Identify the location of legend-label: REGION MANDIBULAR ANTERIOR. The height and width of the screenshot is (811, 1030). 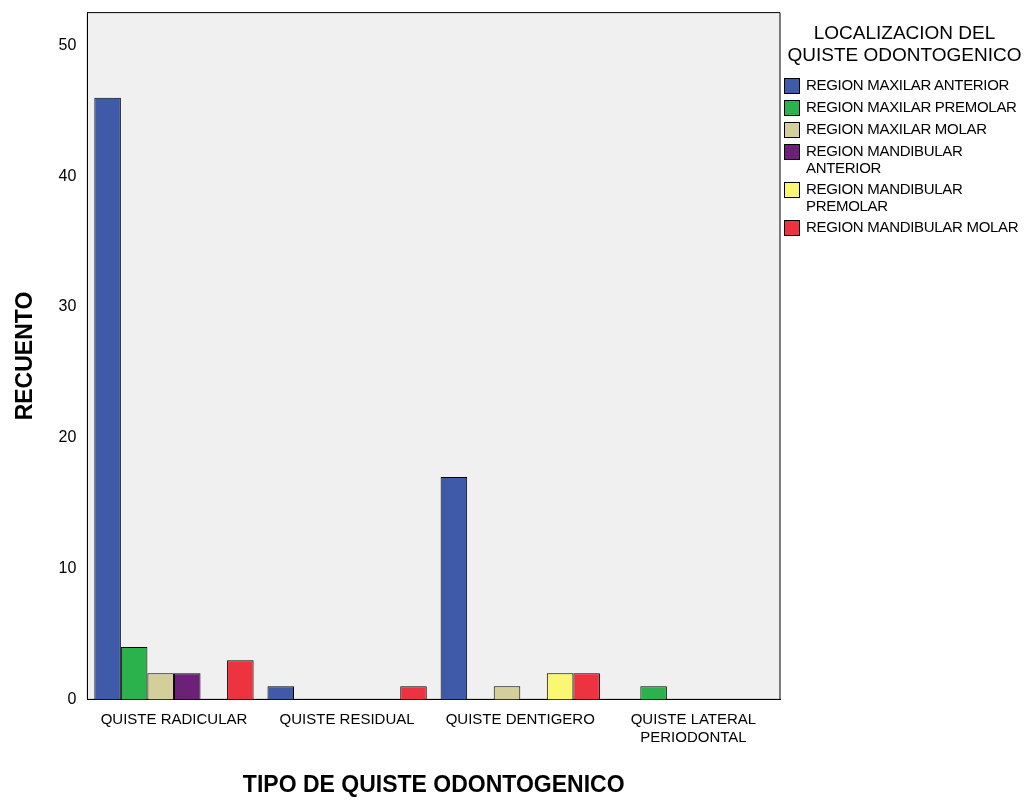
(885, 159).